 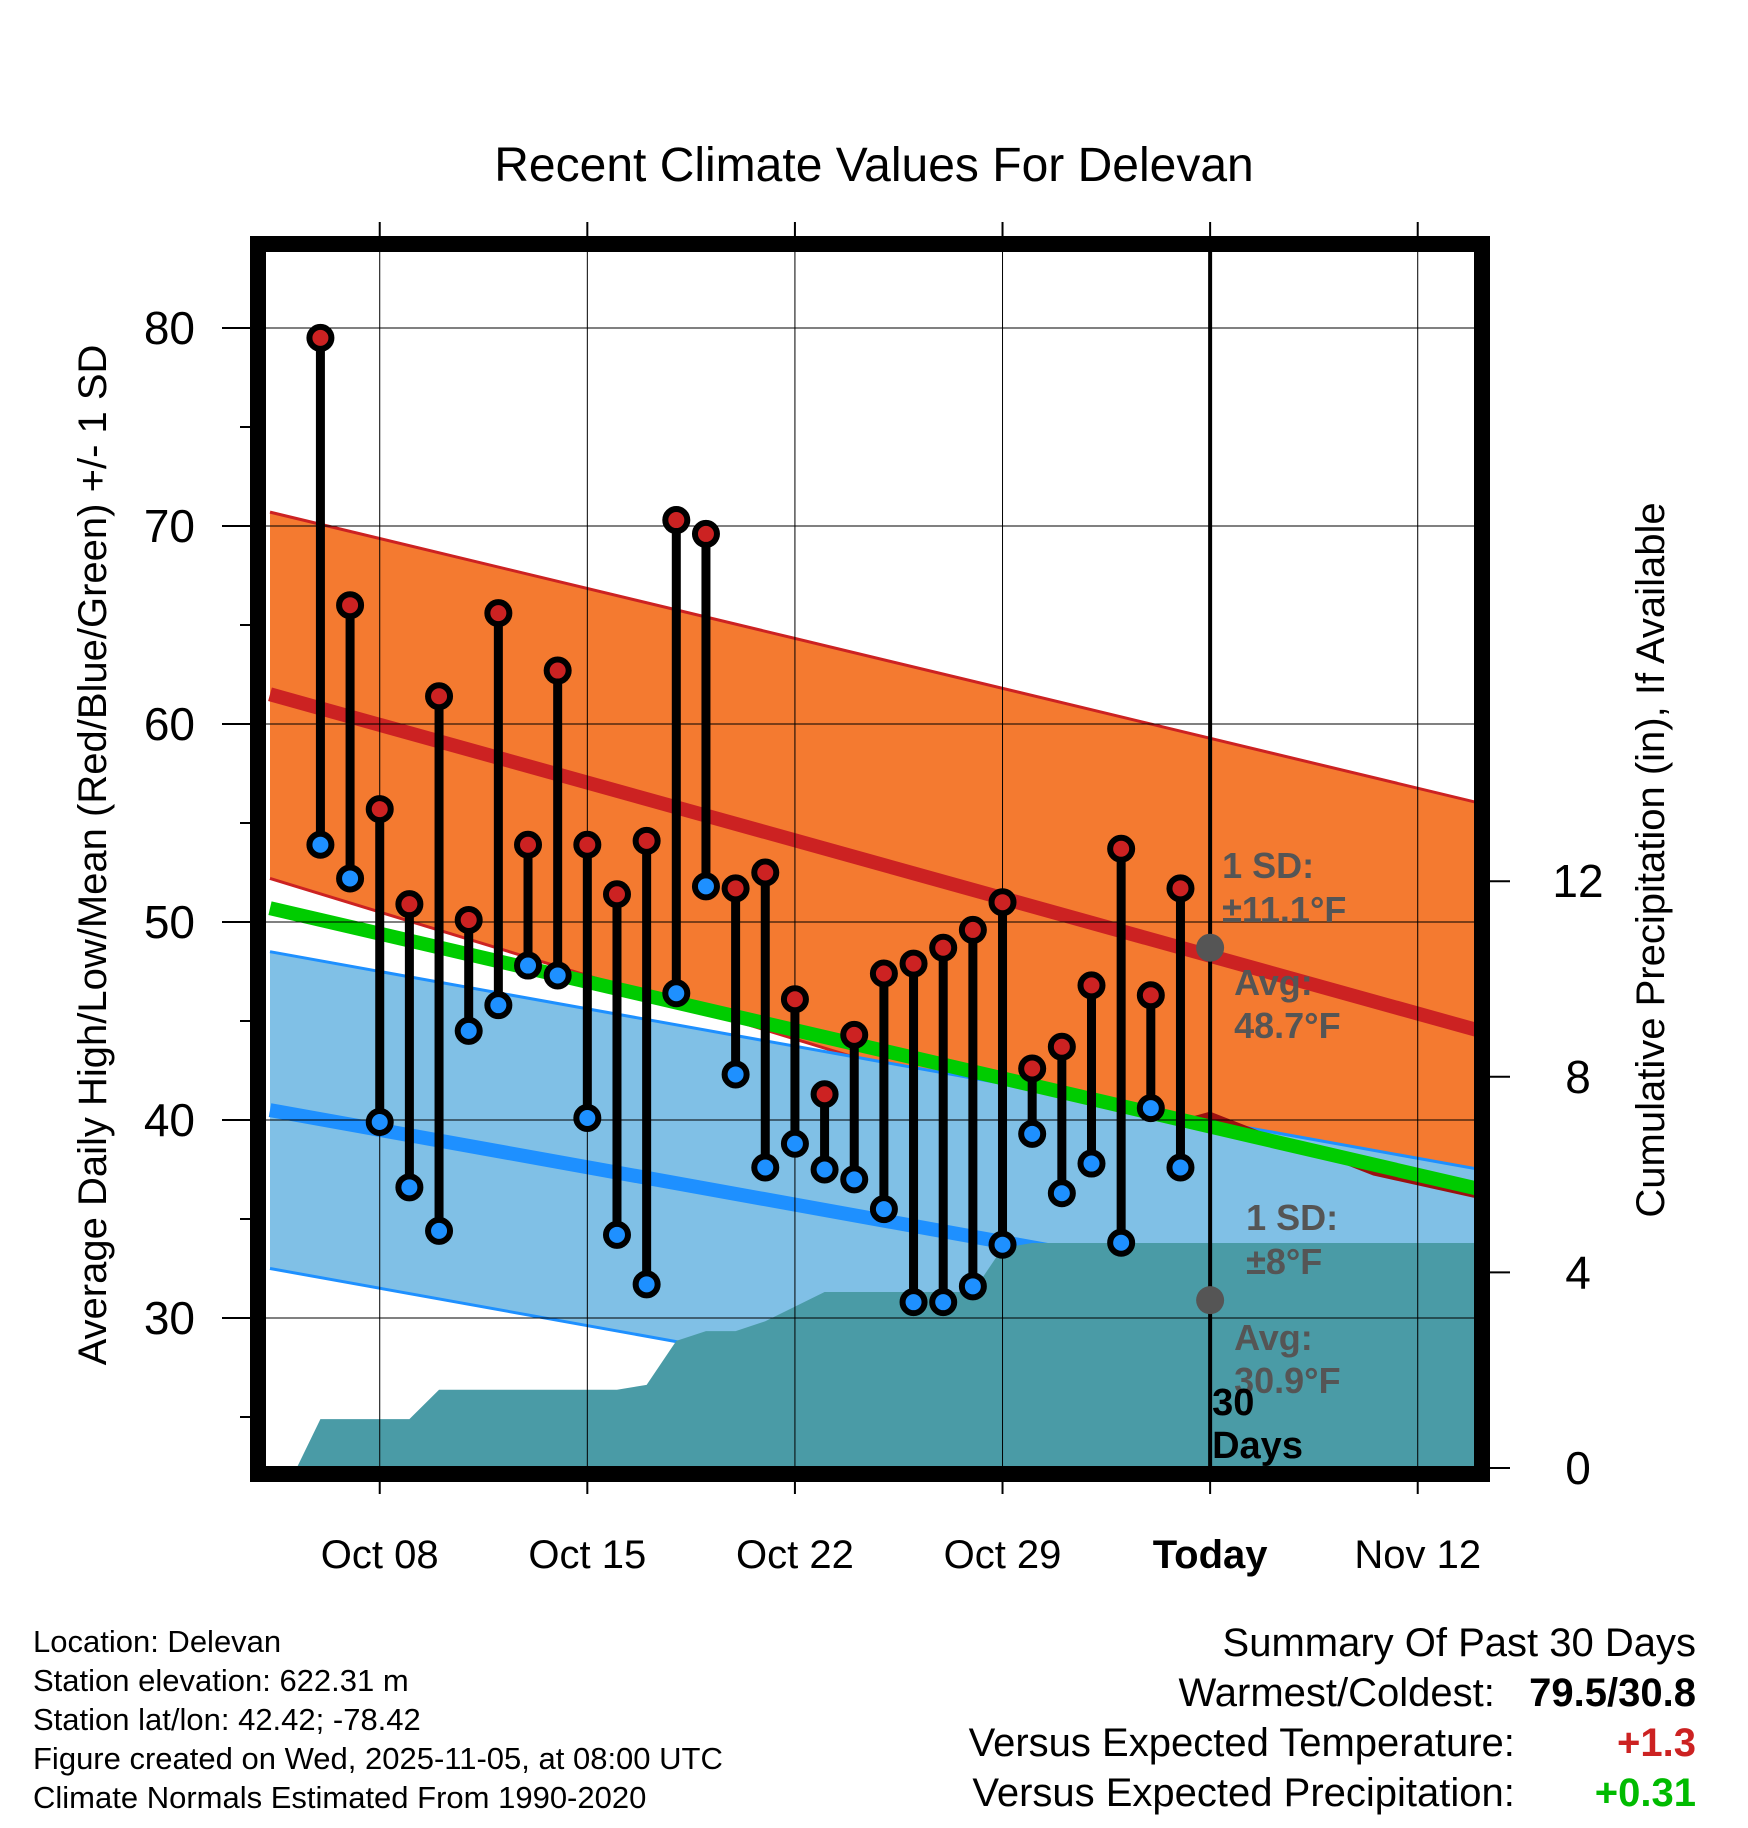 What do you see at coordinates (1268, 865) in the screenshot?
I see `high-sd-label: 1 SD:` at bounding box center [1268, 865].